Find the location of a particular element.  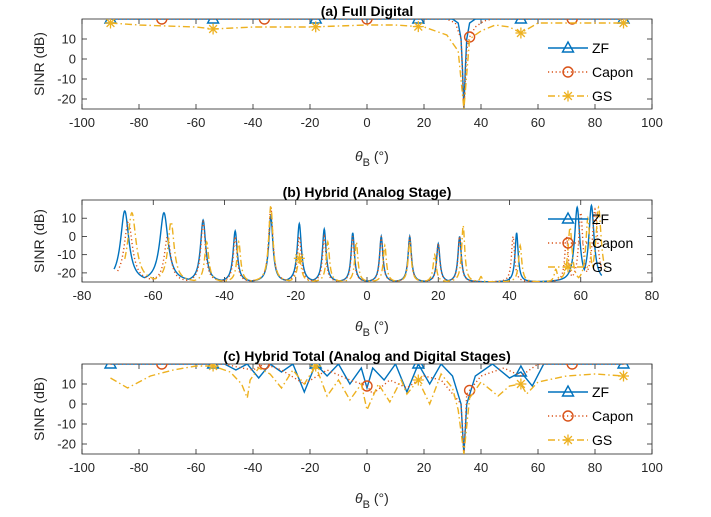

series-line-gs is located at coordinates (365, 243).